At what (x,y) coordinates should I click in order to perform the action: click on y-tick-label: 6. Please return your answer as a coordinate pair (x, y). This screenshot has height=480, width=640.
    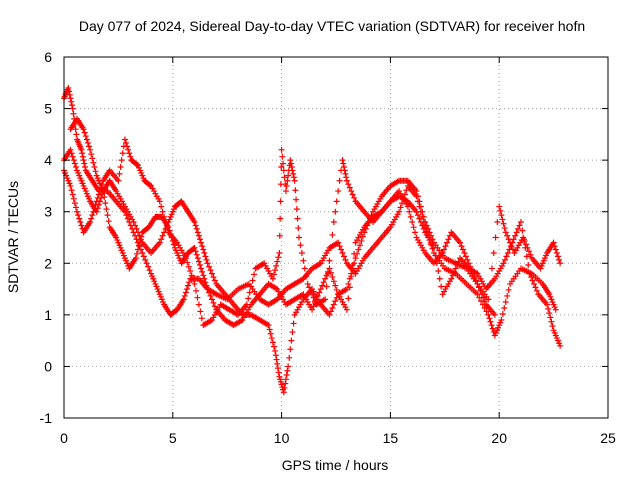
    Looking at the image, I should click on (48, 57).